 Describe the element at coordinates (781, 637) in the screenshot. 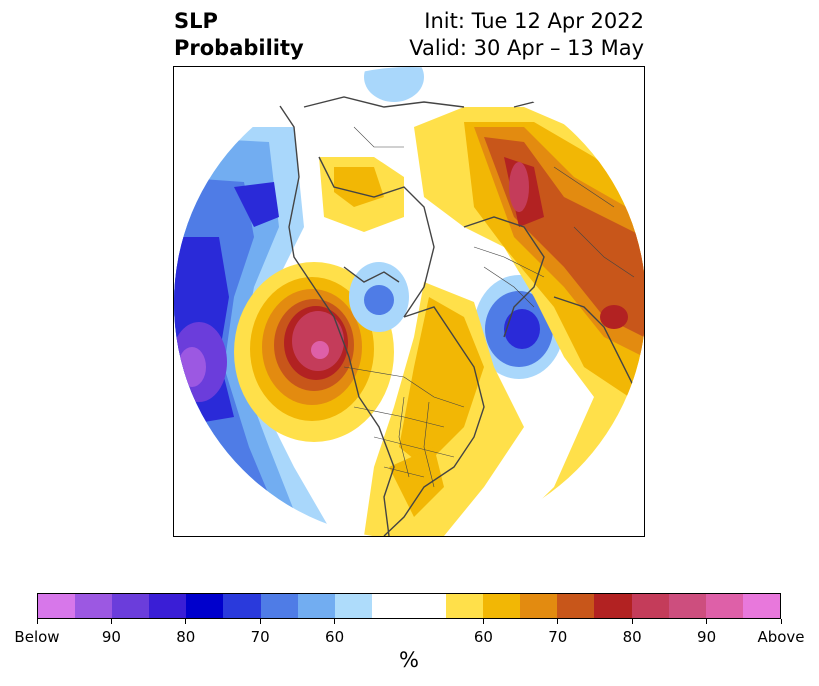

I see `colorbar-tick-label: Above` at that location.